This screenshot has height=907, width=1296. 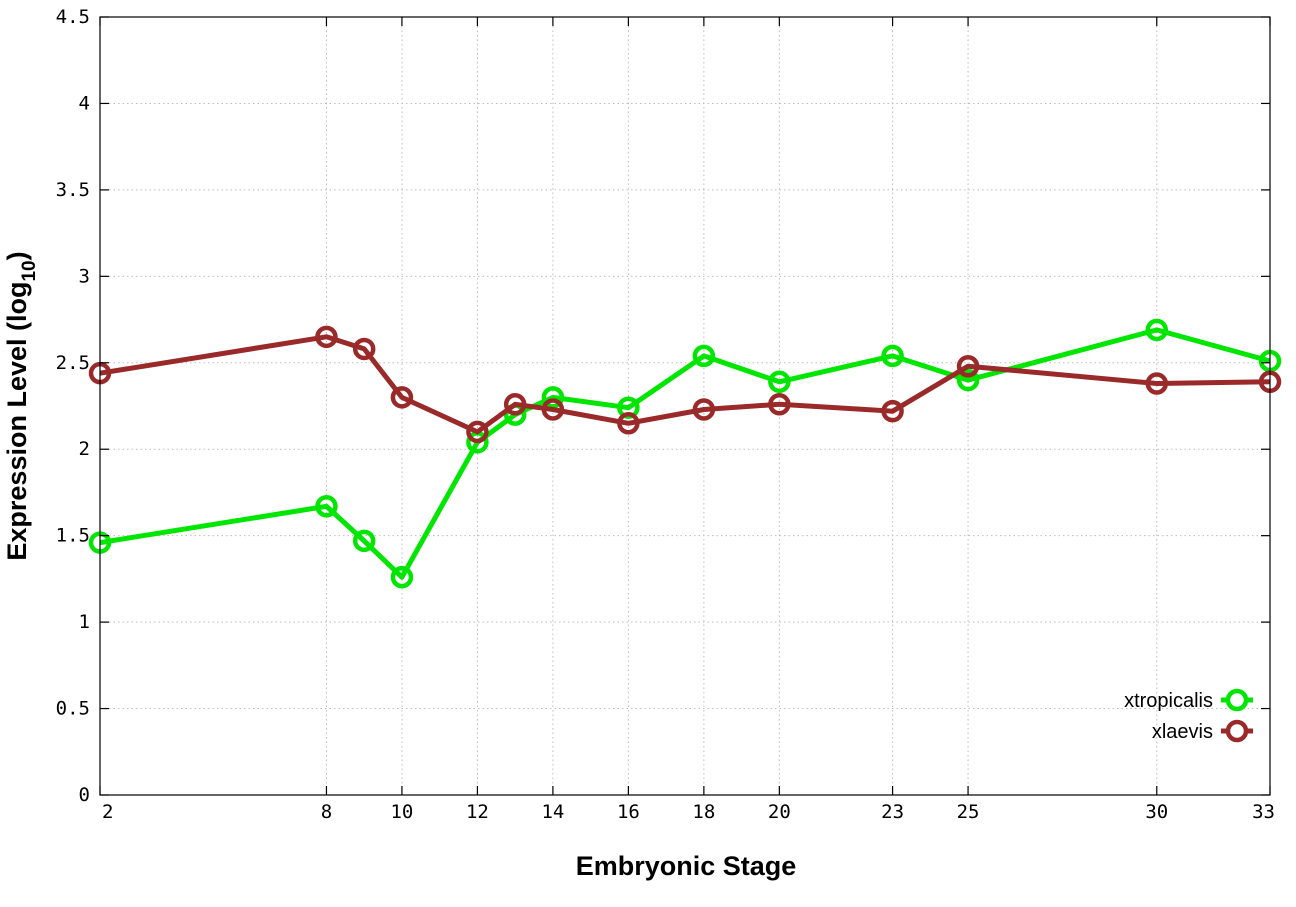 What do you see at coordinates (703, 812) in the screenshot?
I see `x-tick-label: 18` at bounding box center [703, 812].